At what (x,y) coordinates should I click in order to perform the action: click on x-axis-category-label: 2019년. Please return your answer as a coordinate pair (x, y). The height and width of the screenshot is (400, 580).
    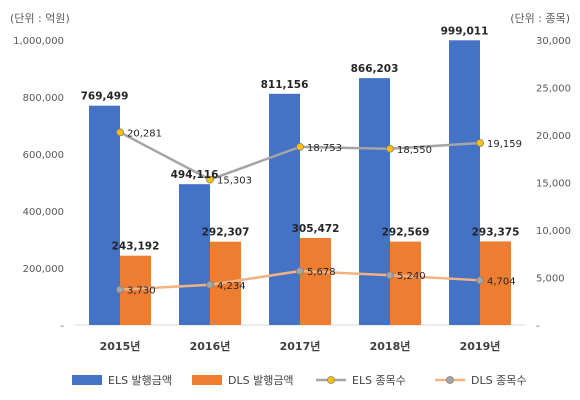
    Looking at the image, I should click on (480, 346).